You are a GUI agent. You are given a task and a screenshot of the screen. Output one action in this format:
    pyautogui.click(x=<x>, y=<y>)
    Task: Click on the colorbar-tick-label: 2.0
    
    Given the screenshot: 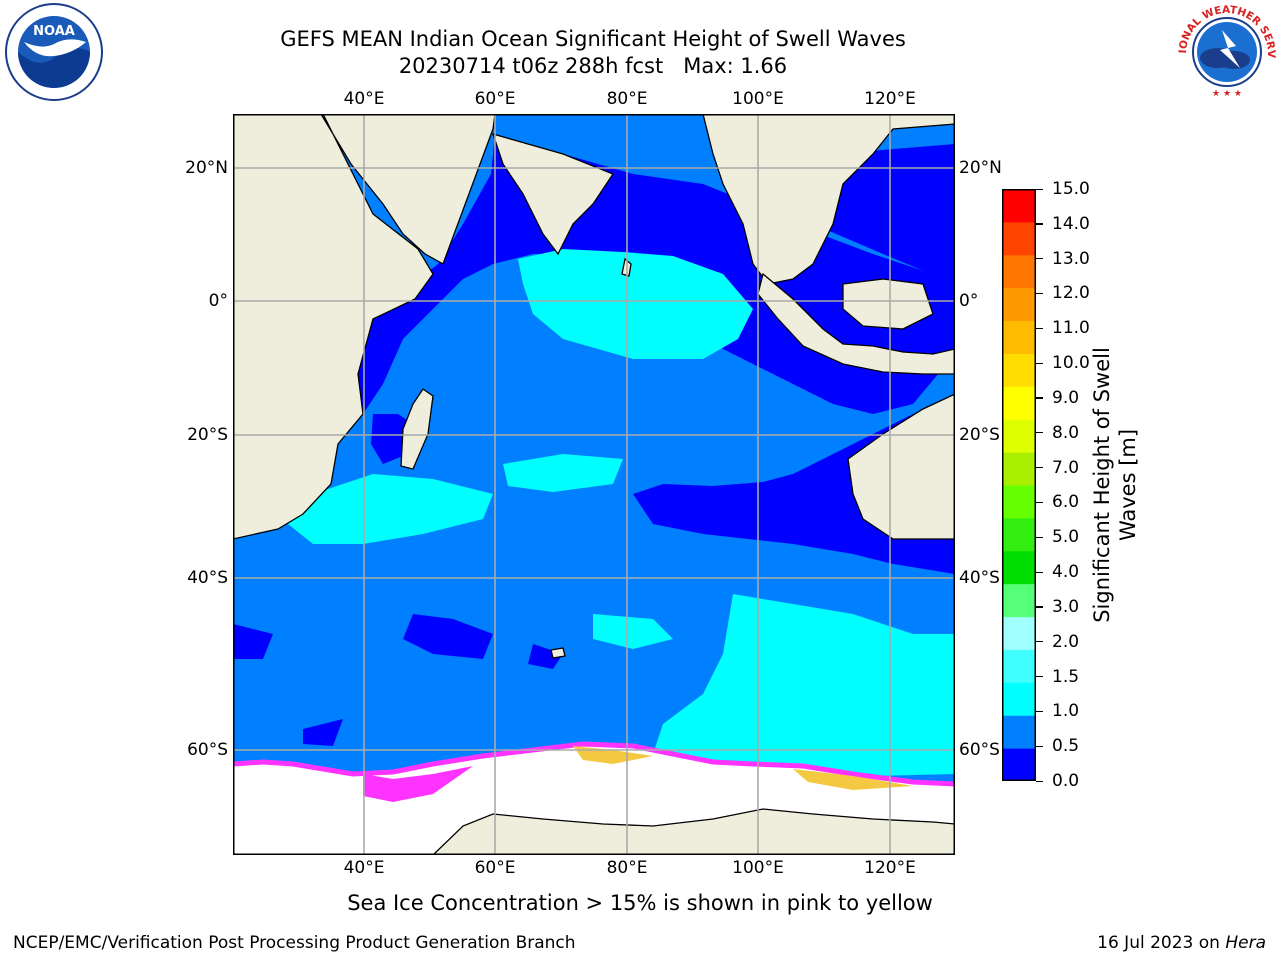 What is the action you would take?
    pyautogui.click(x=1066, y=641)
    